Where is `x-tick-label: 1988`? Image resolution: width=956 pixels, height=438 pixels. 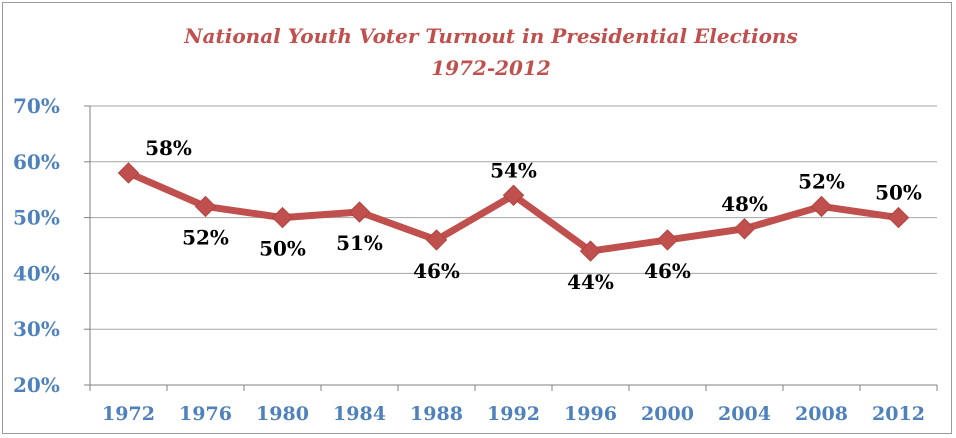
x-tick-label: 1988 is located at coordinates (436, 414).